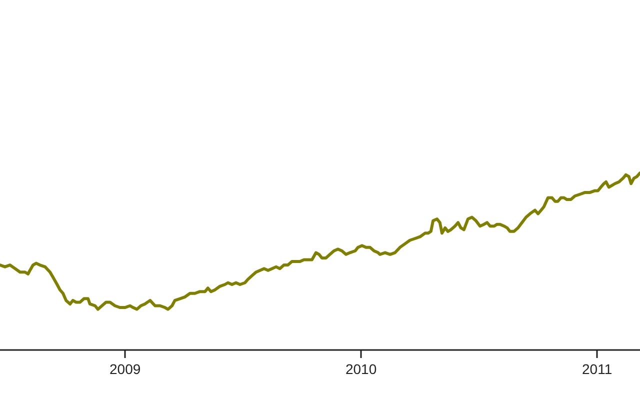  Describe the element at coordinates (361, 369) in the screenshot. I see `x-tick-label: 2010` at that location.